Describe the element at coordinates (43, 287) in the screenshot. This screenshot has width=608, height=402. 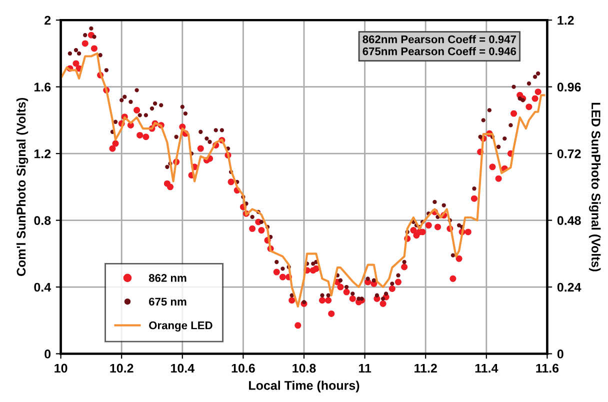
I see `y-tick-label: 0.4` at that location.